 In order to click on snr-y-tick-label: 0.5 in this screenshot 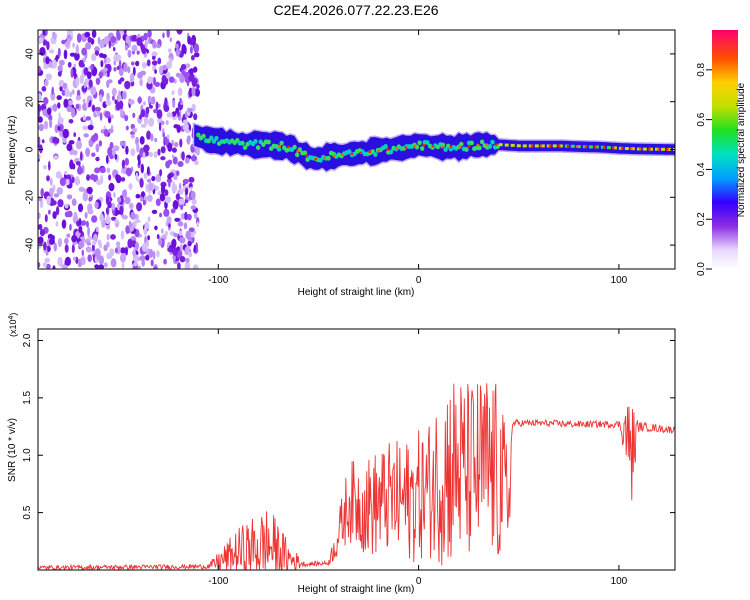, I will do `click(27, 512)`.